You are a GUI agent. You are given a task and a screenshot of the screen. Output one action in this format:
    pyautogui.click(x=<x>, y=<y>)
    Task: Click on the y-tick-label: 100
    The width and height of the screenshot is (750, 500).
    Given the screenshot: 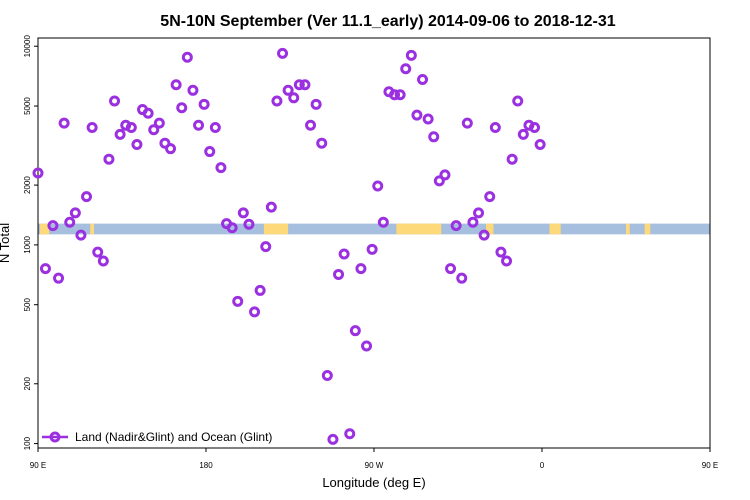 What is the action you would take?
    pyautogui.click(x=27, y=443)
    